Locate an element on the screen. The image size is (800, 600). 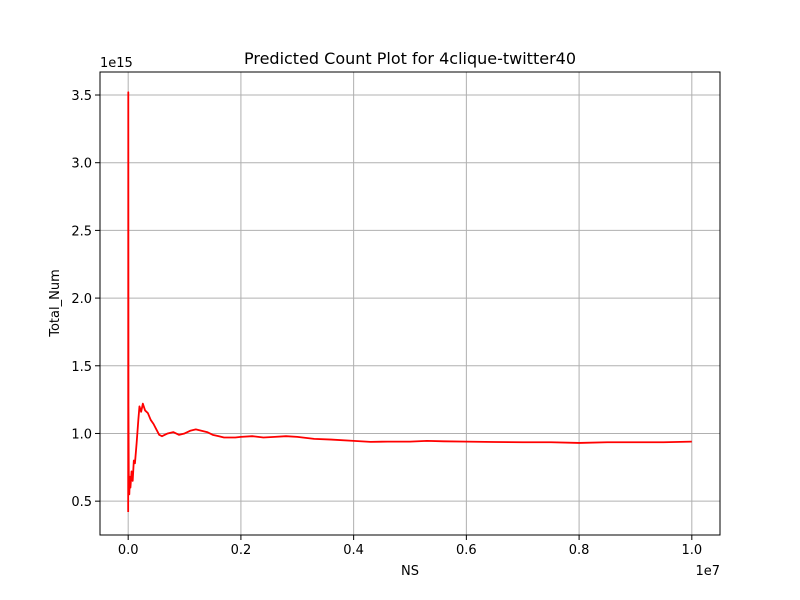
y-offset-text: 1e15 is located at coordinates (116, 63).